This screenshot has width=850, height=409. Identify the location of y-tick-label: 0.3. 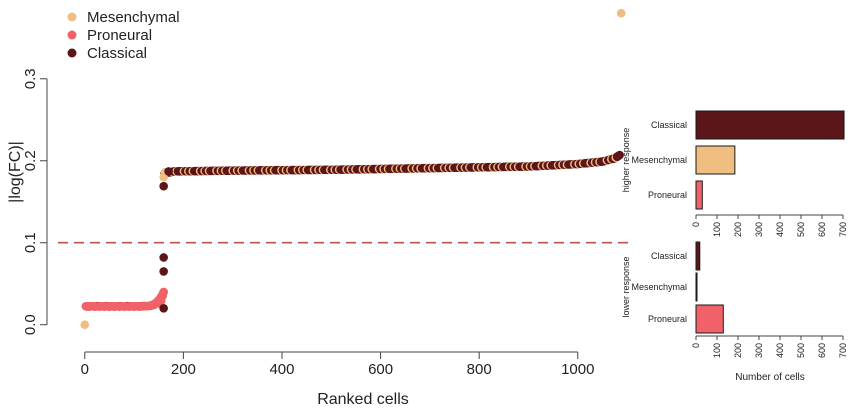
(30, 78).